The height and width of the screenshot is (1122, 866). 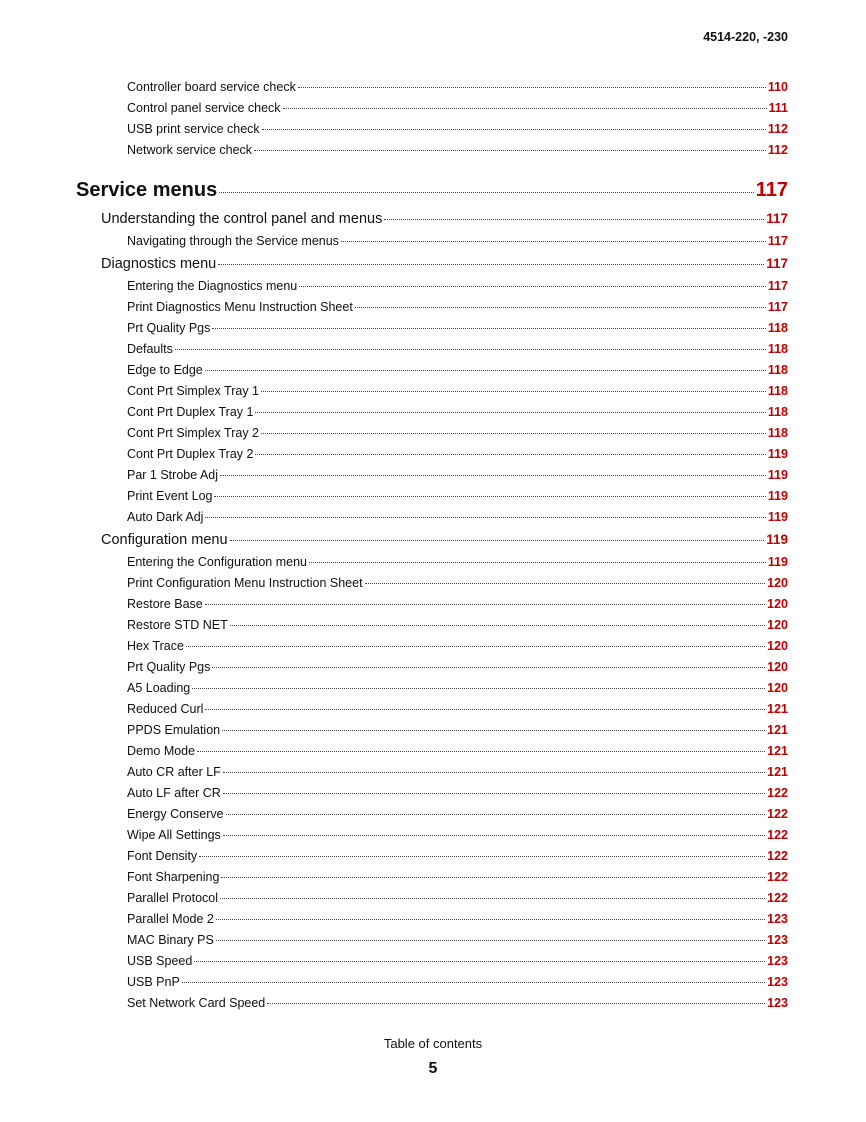 What do you see at coordinates (170, 496) in the screenshot?
I see `toc-entry-title: Print Event Log` at bounding box center [170, 496].